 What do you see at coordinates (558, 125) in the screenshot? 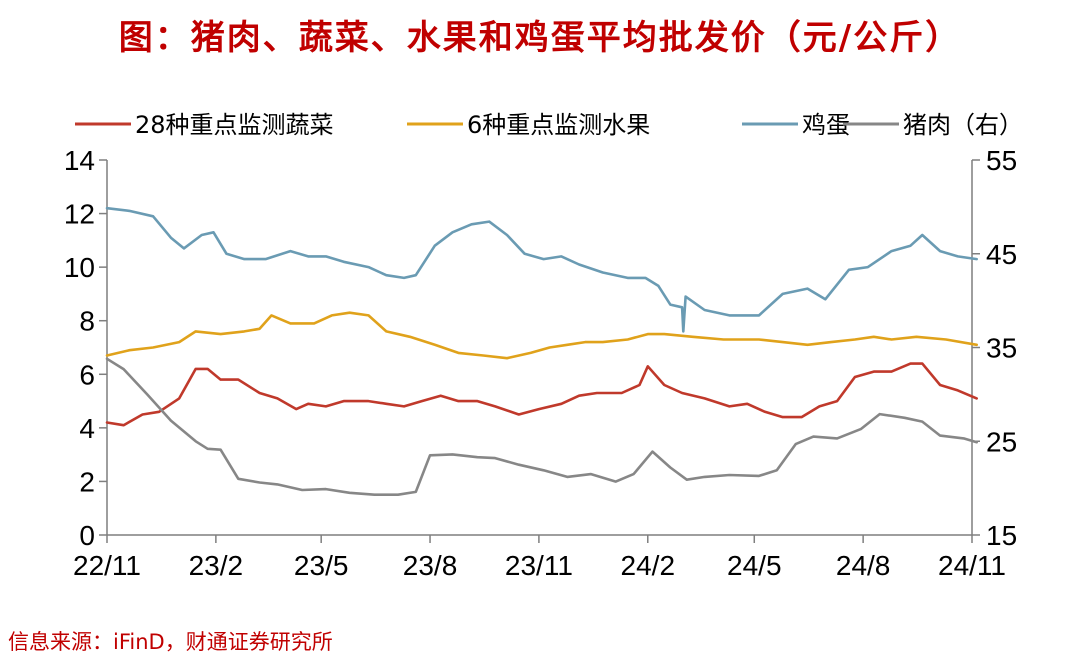
I see `legend-label: 6种重点监测水果` at bounding box center [558, 125].